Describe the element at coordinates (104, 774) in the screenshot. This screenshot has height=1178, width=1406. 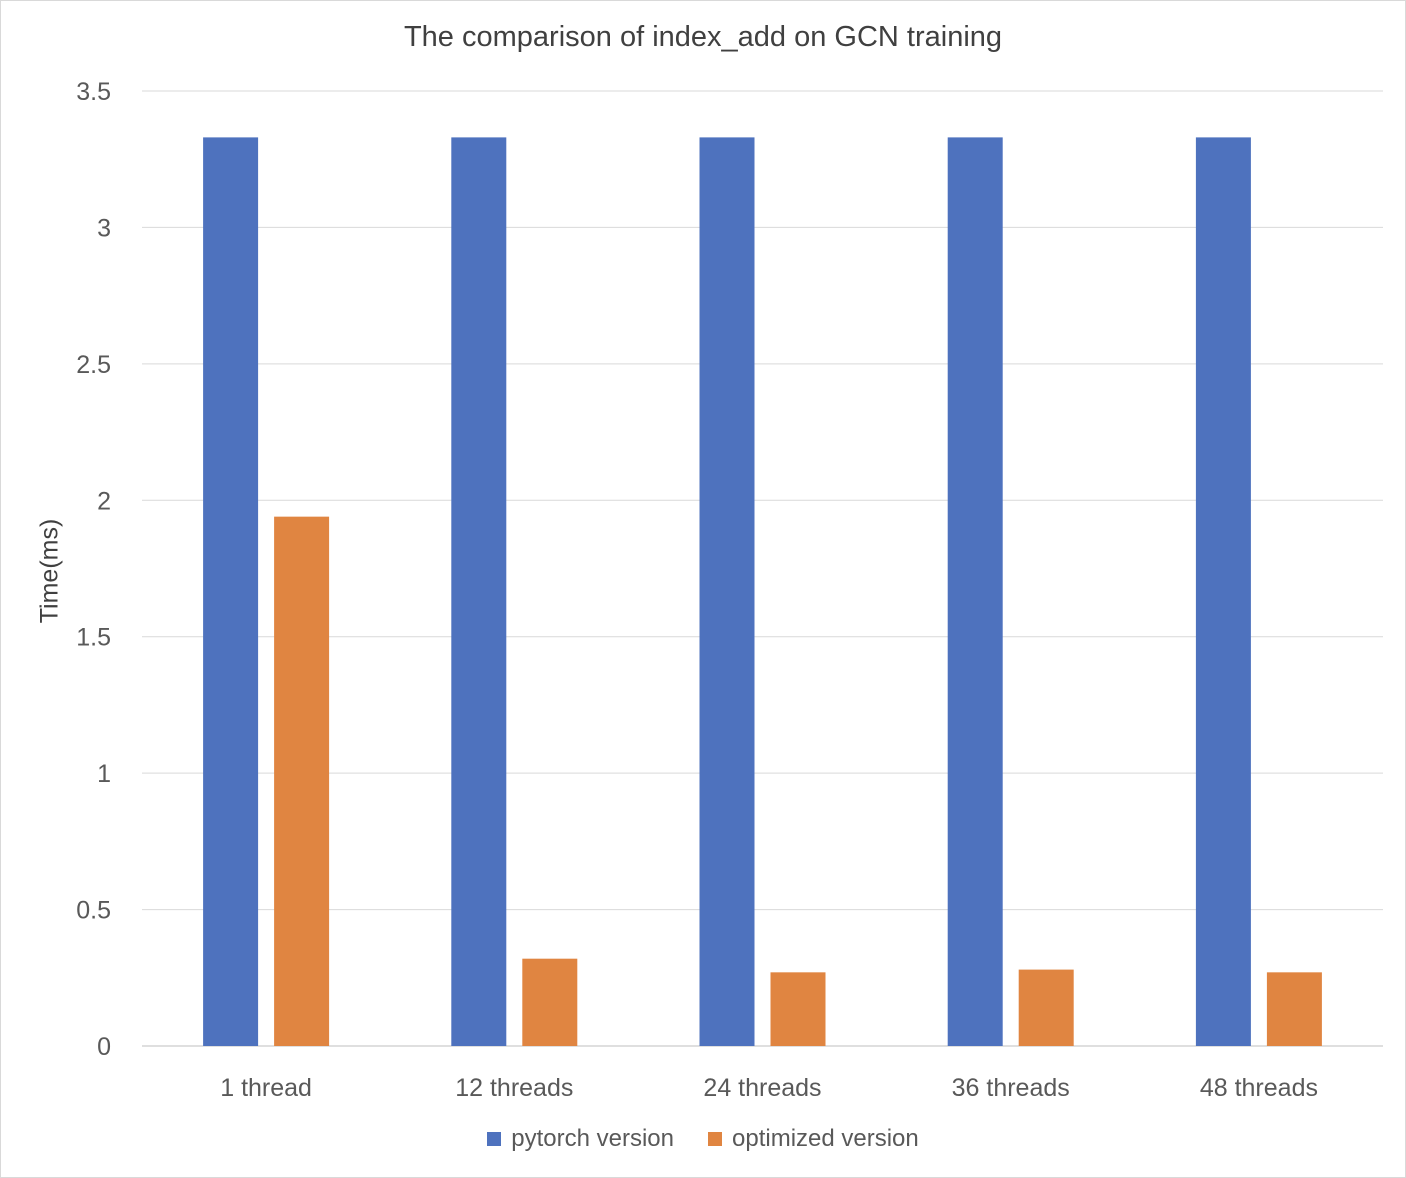
I see `y-tick-label: 1` at that location.